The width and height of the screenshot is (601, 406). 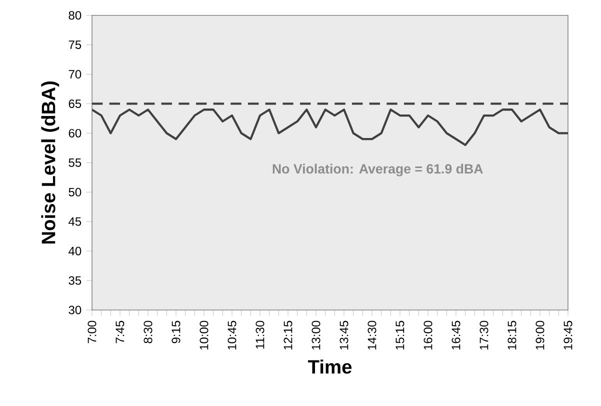 What do you see at coordinates (400, 335) in the screenshot?
I see `x-tick-label: 15:15` at bounding box center [400, 335].